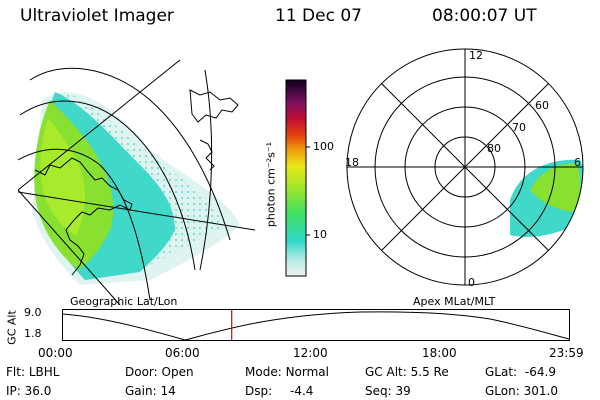 This screenshot has height=400, width=600. What do you see at coordinates (15, 372) in the screenshot?
I see `filter-label: Flt:` at bounding box center [15, 372].